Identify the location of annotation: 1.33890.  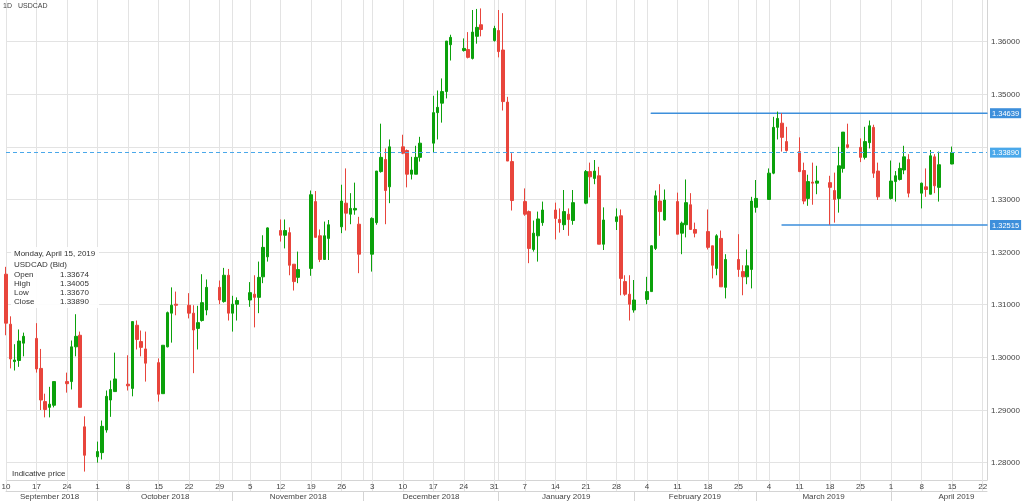
(75, 301).